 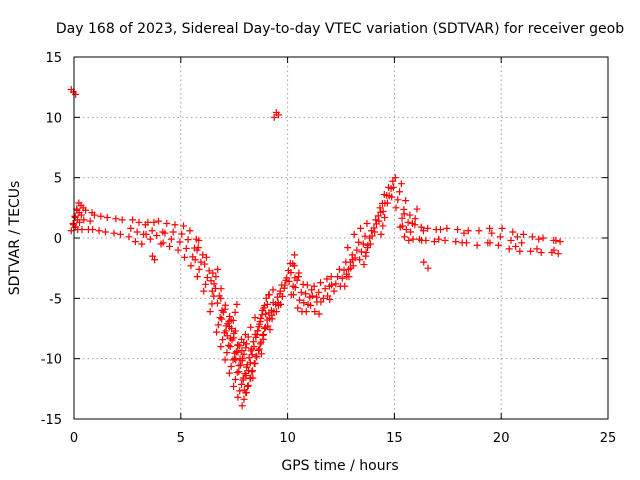 I want to click on x-tick-label: 20, so click(x=501, y=438).